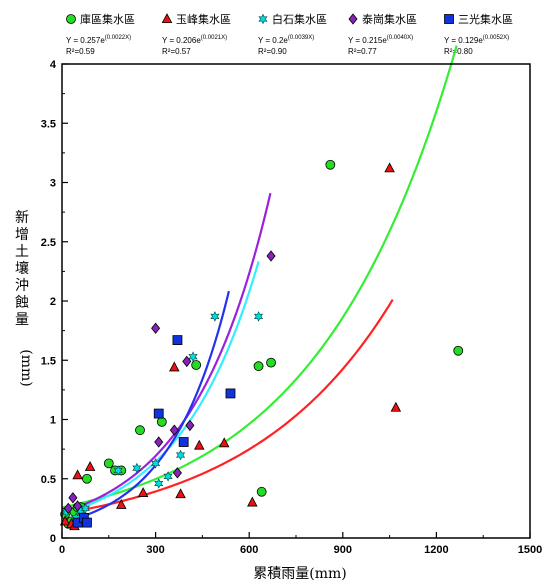  What do you see at coordinates (343, 550) in the screenshot?
I see `x-tick-label: 900` at bounding box center [343, 550].